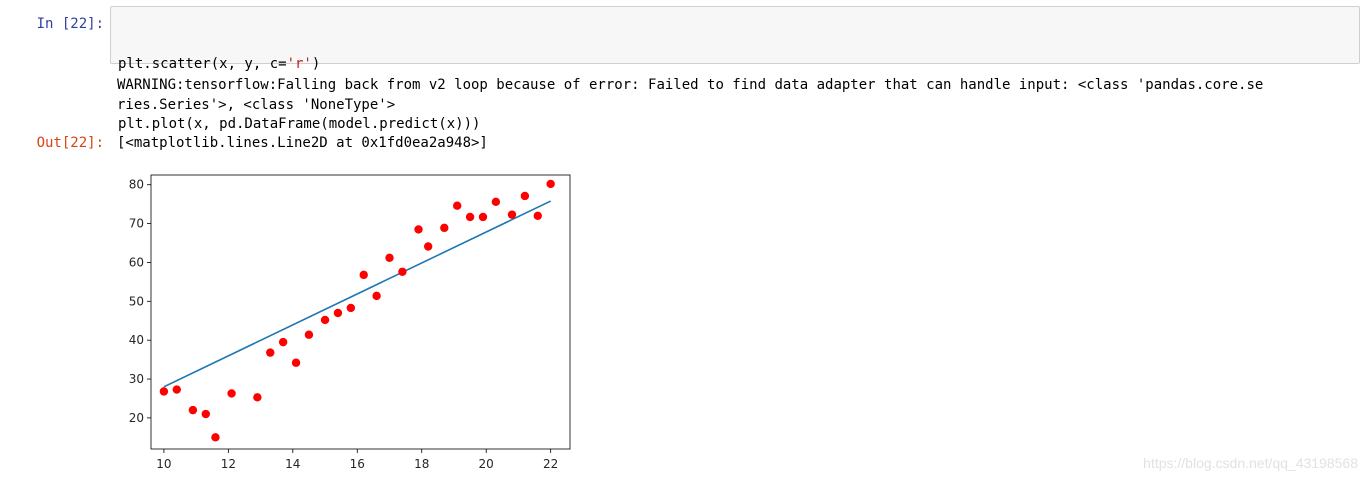 Image resolution: width=1366 pixels, height=486 pixels. I want to click on y-tick-label: 40, so click(136, 340).